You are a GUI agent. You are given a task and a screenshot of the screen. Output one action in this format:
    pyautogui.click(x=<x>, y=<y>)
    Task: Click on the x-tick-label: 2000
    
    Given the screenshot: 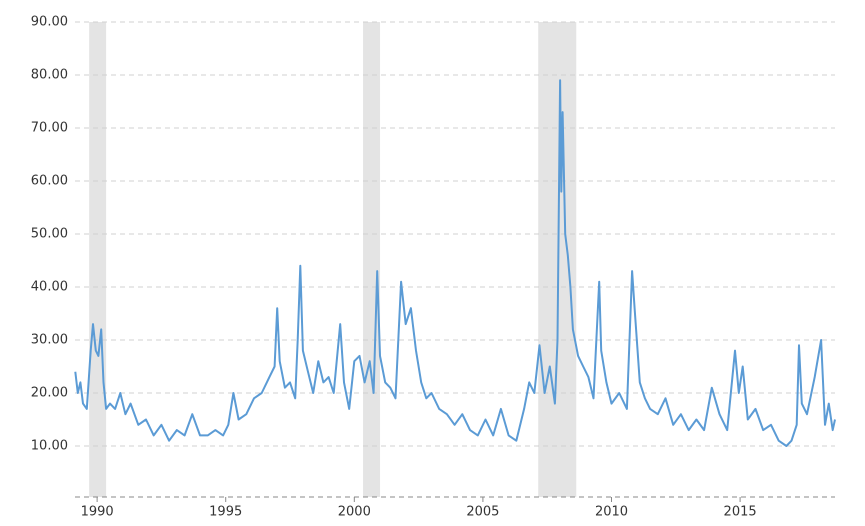 What is the action you would take?
    pyautogui.click(x=354, y=512)
    